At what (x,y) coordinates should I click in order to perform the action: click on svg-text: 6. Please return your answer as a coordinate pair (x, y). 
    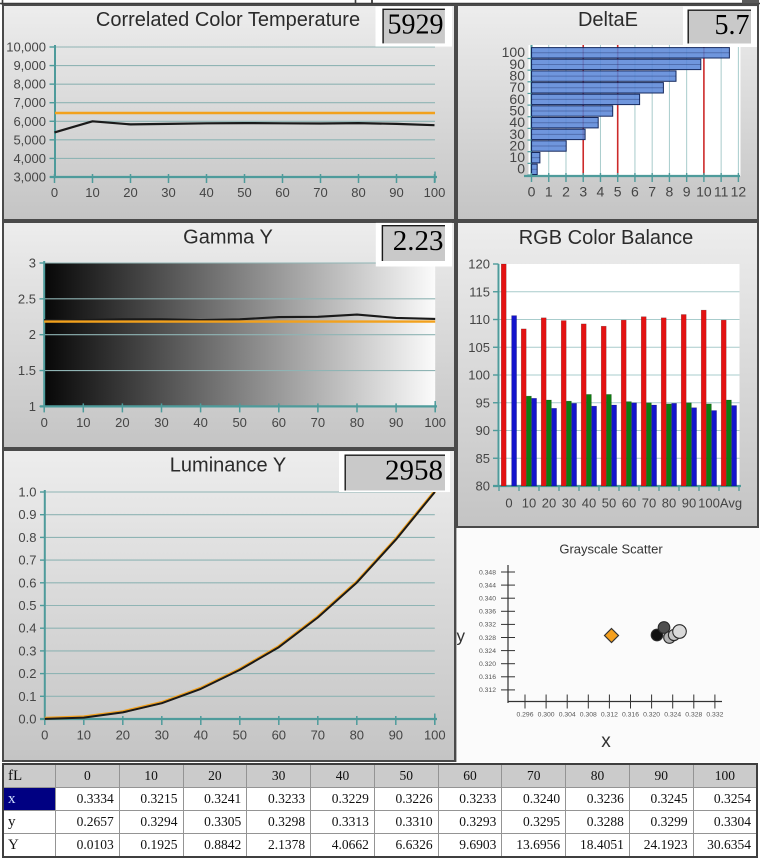
    Looking at the image, I should click on (635, 192).